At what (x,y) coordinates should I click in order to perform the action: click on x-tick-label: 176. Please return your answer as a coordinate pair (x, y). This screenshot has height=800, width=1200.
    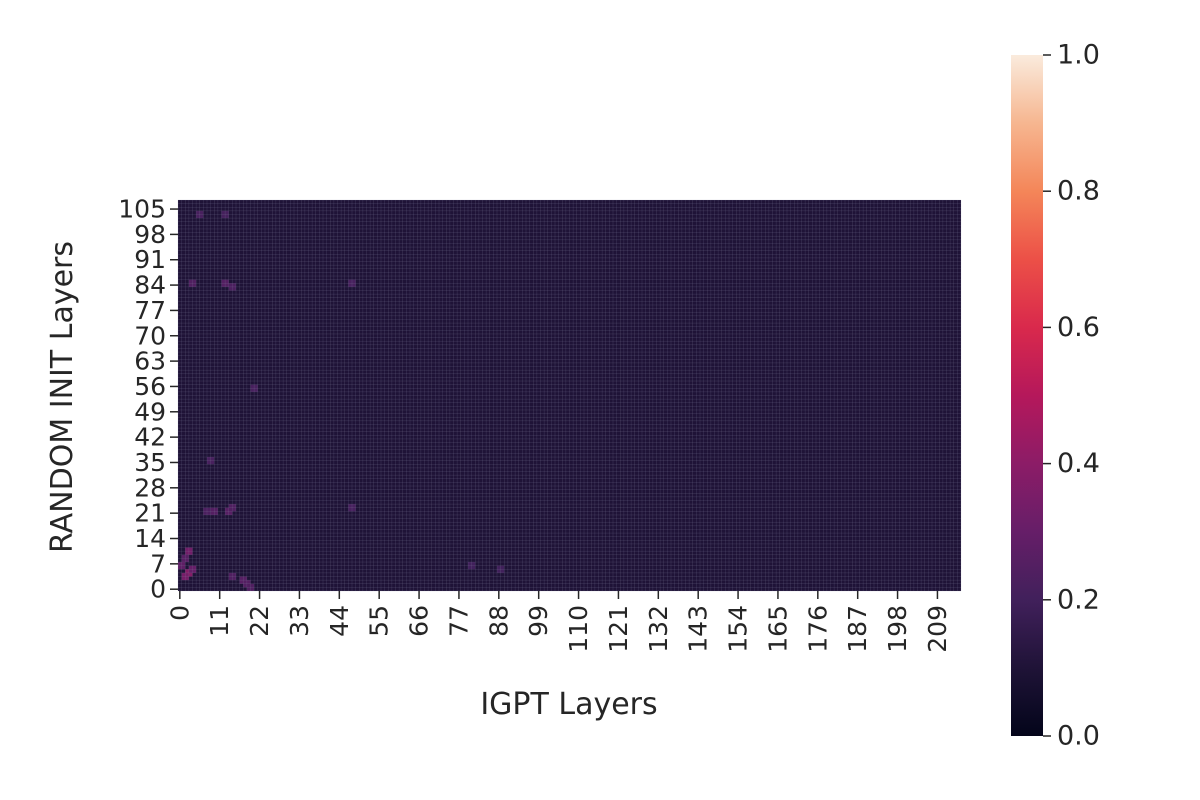
    Looking at the image, I should click on (817, 629).